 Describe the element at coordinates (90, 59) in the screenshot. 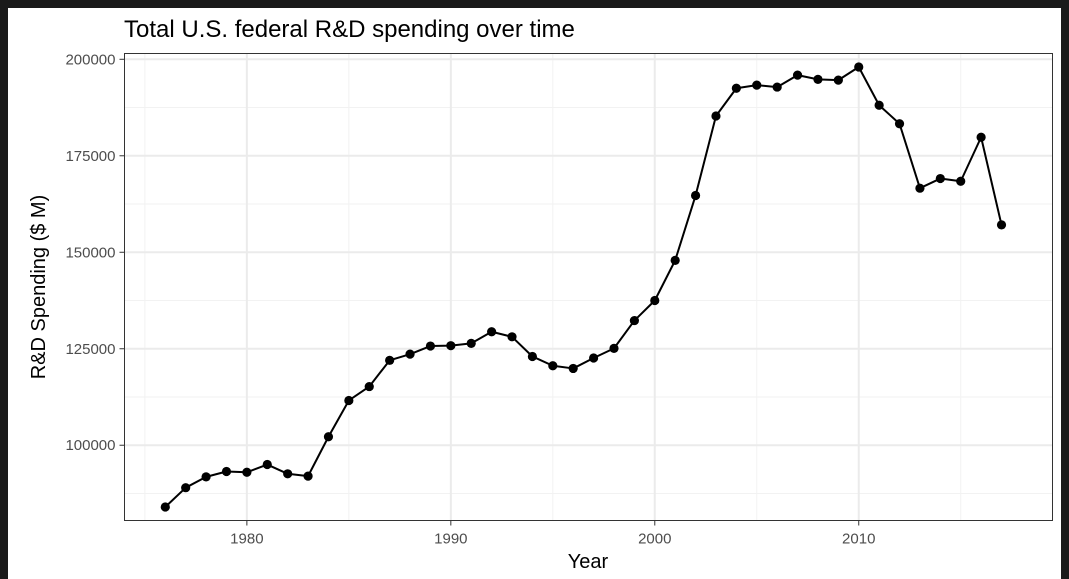

I see `y-tick-label: 200000` at that location.